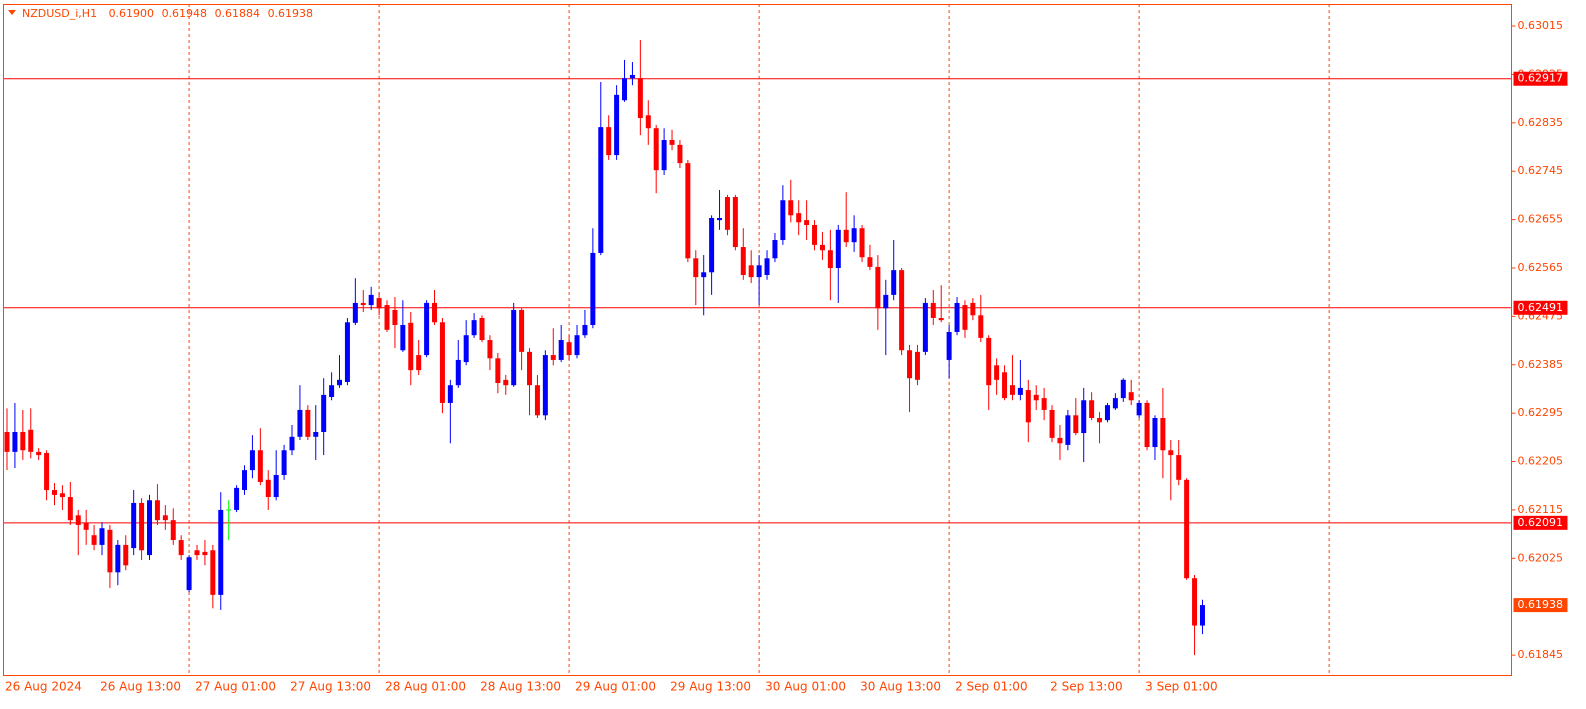  What do you see at coordinates (235, 687) in the screenshot?
I see `x-tick-label: 27 Aug 01:00` at bounding box center [235, 687].